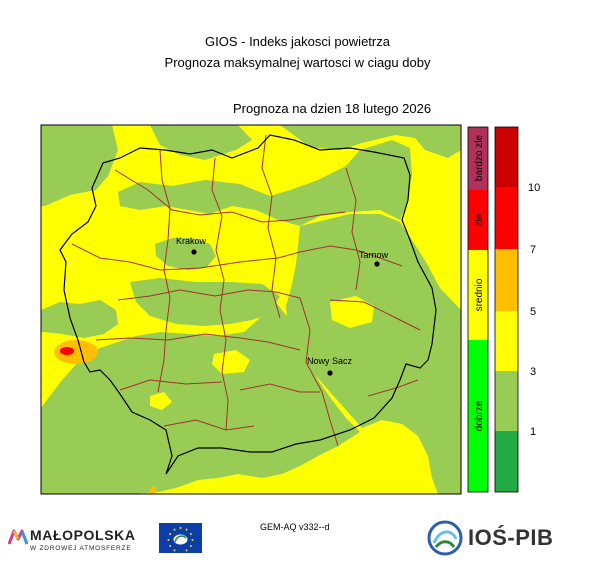 Image resolution: width=595 pixels, height=566 pixels. Describe the element at coordinates (374, 255) in the screenshot. I see `city-label-tarnow: Tarnow` at that location.